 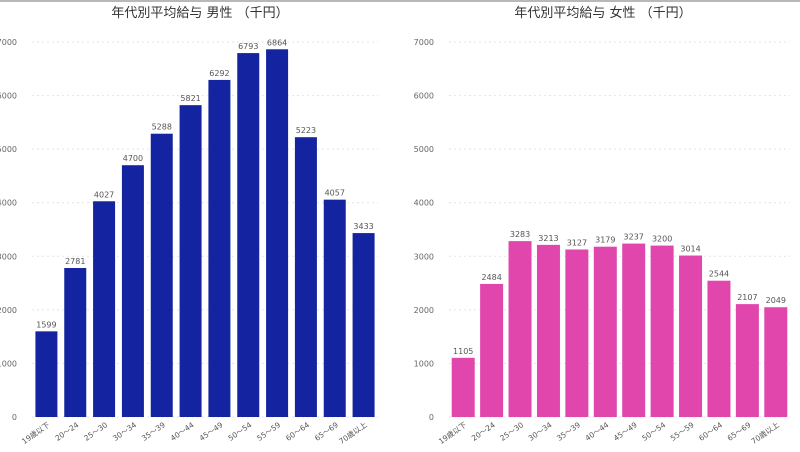 I want to click on data-label: 3213, so click(x=548, y=238).